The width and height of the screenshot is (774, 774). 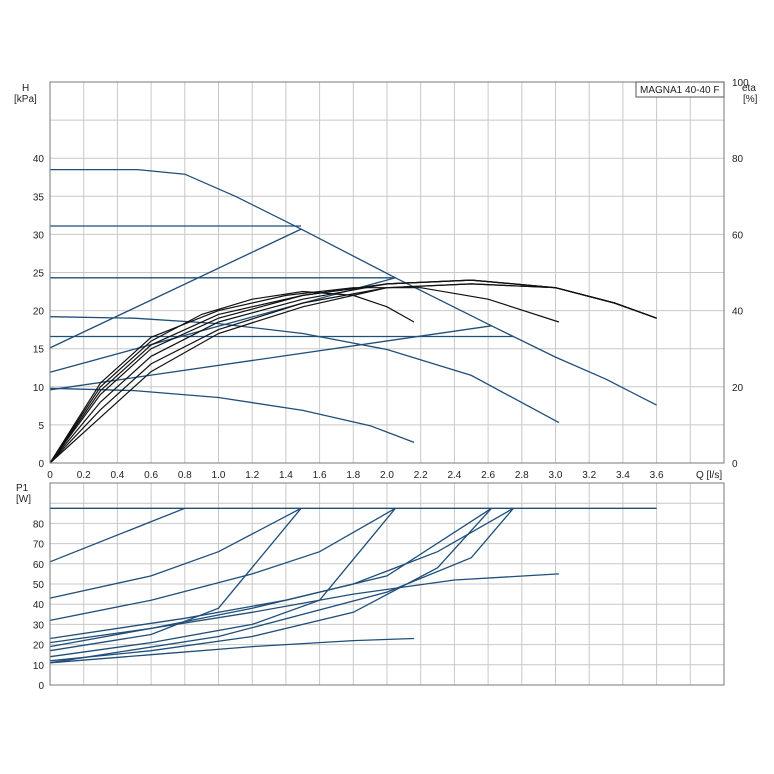 I want to click on efficiency-axis-ticks: 0 20 40 60 80 100, so click(x=740, y=274).